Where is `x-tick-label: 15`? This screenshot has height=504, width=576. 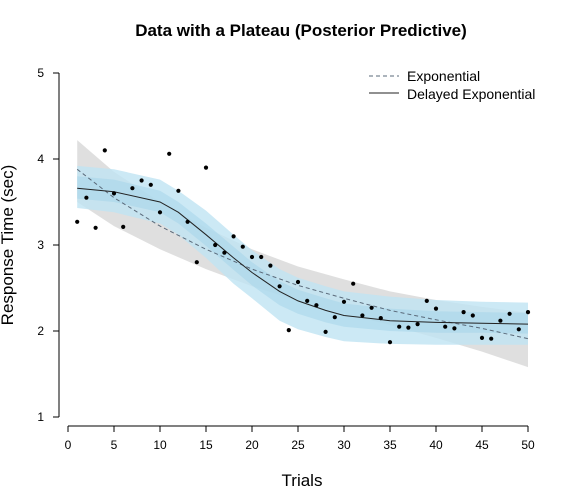 x-tick-label: 15 is located at coordinates (206, 445).